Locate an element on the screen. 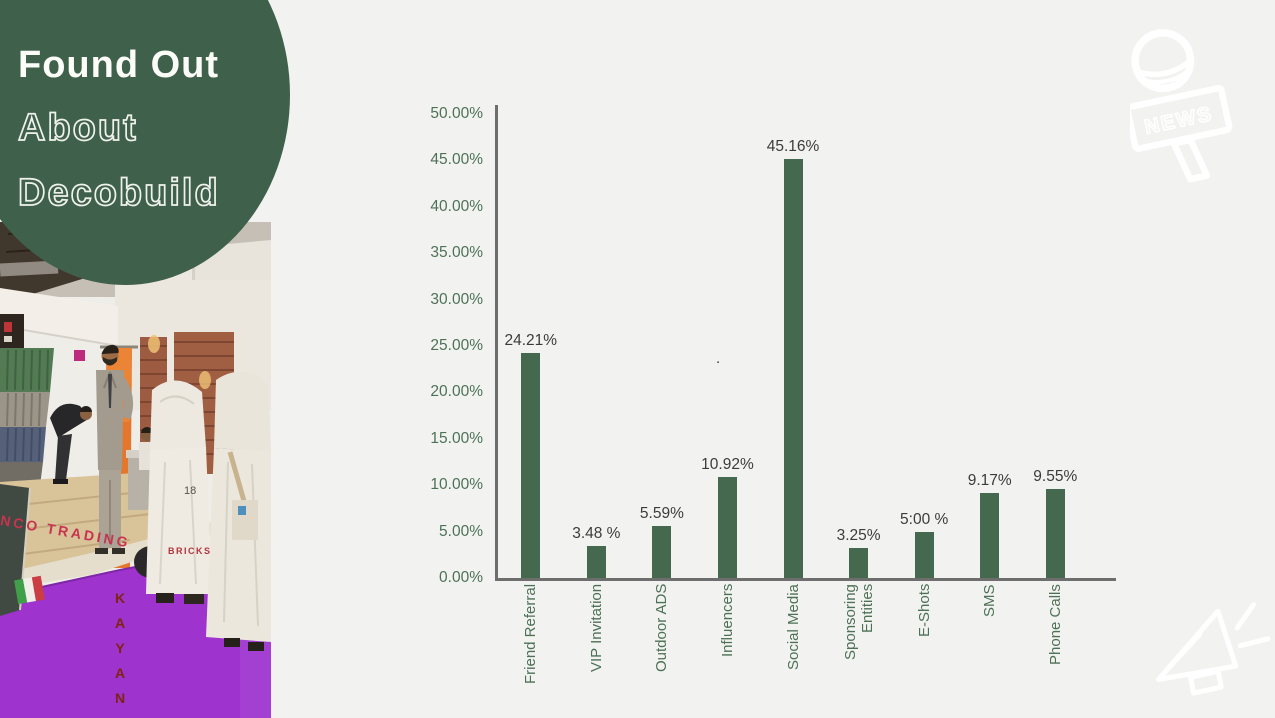 The height and width of the screenshot is (718, 1275). x-tick-label: E-Shots is located at coordinates (924, 611).